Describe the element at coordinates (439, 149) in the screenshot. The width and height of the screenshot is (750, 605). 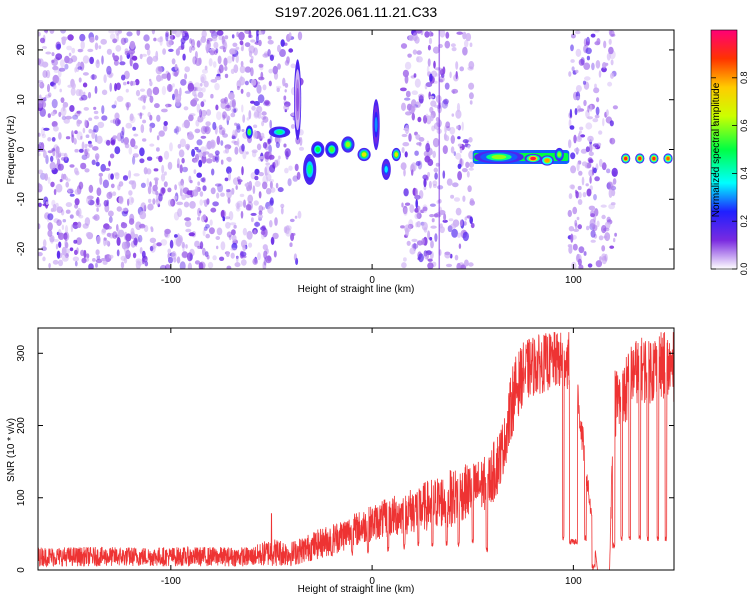
I see `spectrogram-vertical-artifact` at that location.